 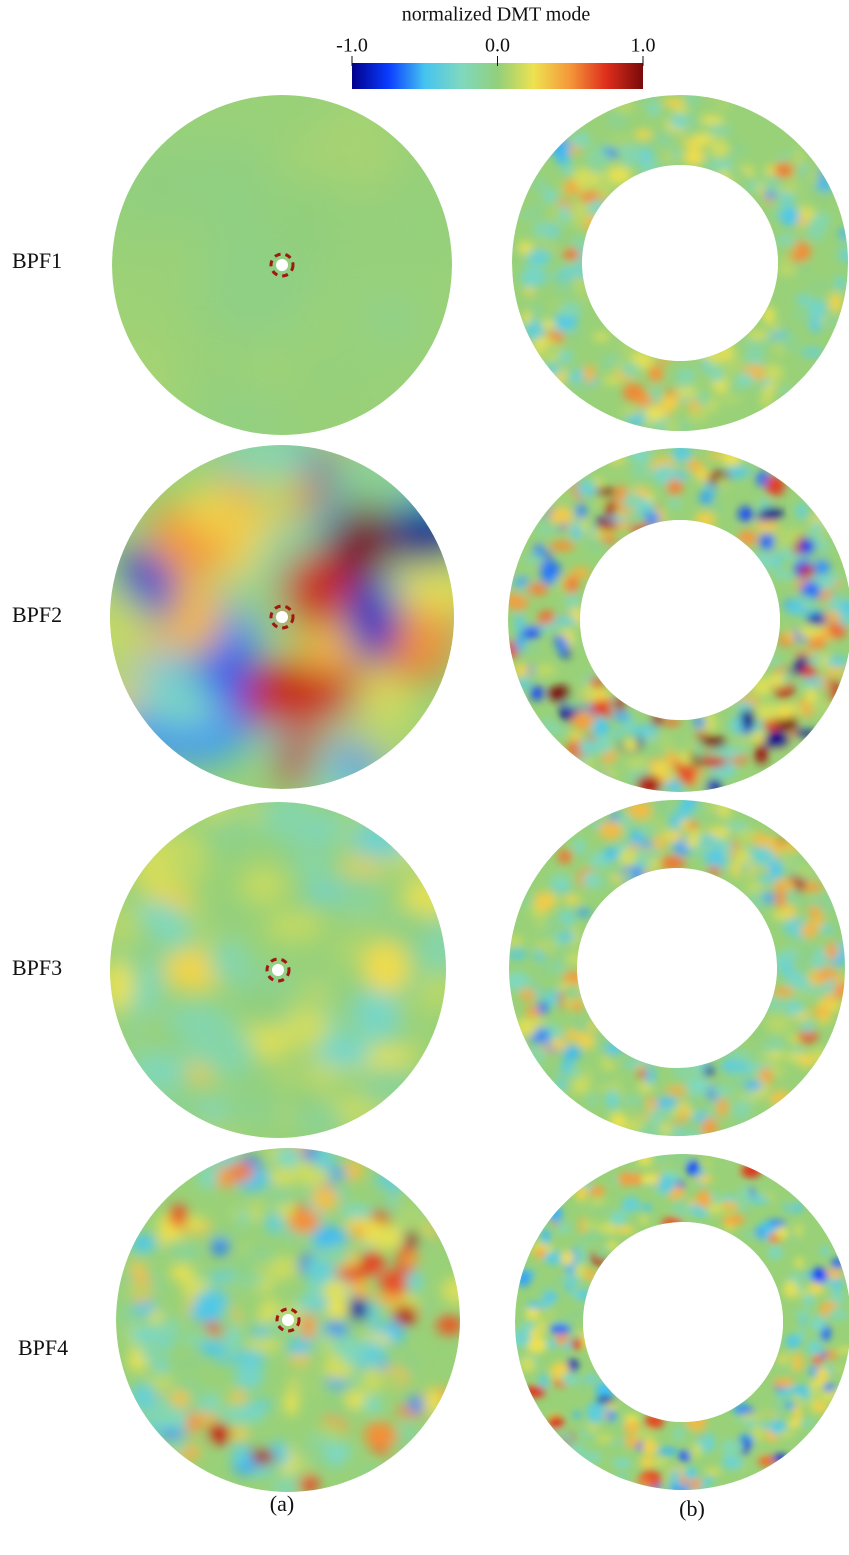 I want to click on row-label: BPF3, so click(x=37, y=967).